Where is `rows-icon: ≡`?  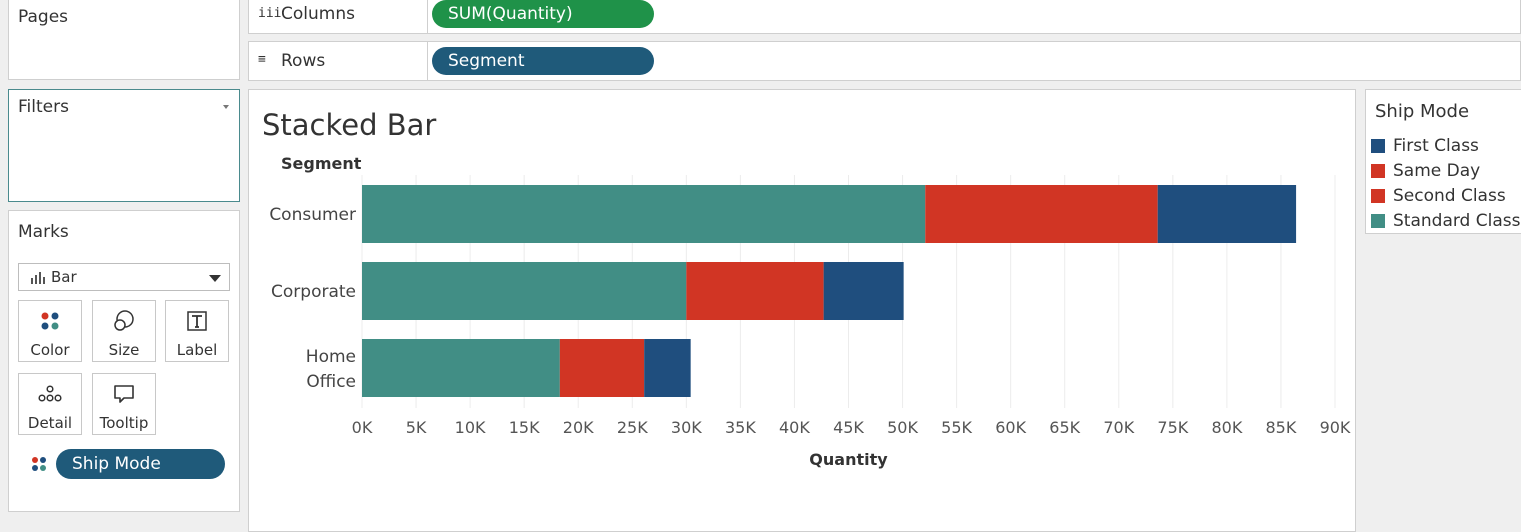
rows-icon: ≡ is located at coordinates (262, 59).